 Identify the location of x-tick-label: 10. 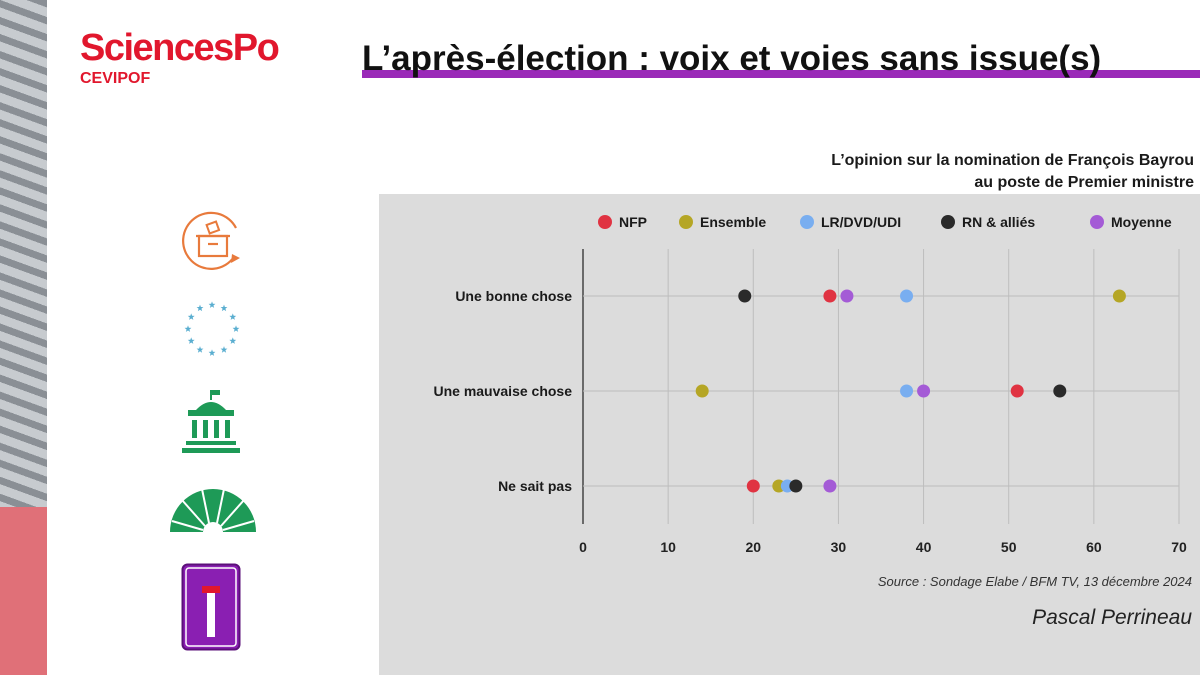
(668, 547).